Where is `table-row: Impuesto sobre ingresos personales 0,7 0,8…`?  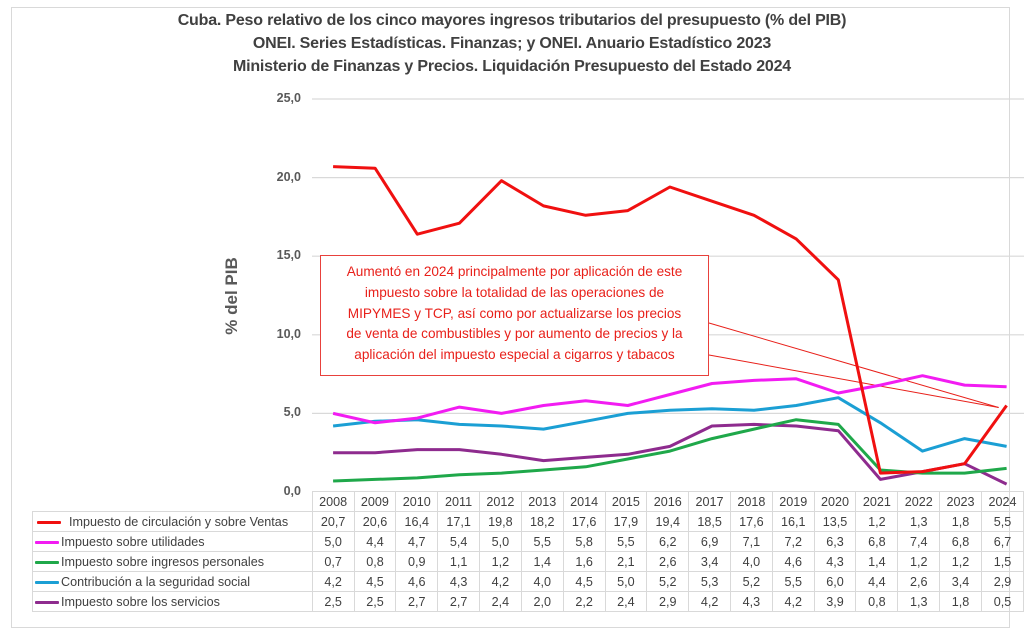 table-row: Impuesto sobre ingresos personales 0,7 0,8… is located at coordinates (528, 561).